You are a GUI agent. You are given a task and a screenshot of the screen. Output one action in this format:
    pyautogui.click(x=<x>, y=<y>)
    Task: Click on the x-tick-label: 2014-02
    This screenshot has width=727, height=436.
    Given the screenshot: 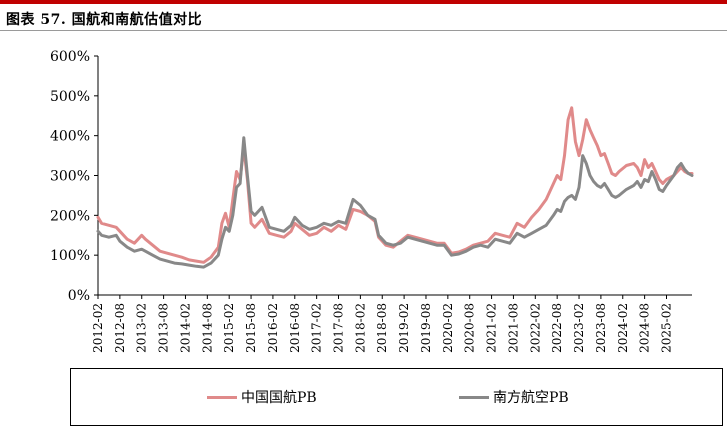 What is the action you would take?
    pyautogui.click(x=185, y=328)
    